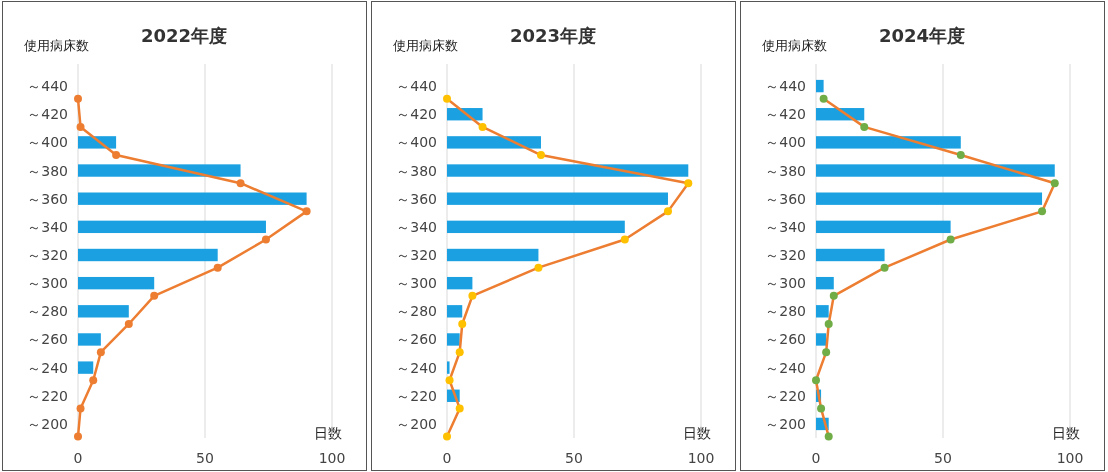 This screenshot has width=1108, height=472. Describe the element at coordinates (553, 35) in the screenshot. I see `chart-title: 2023年度` at that location.